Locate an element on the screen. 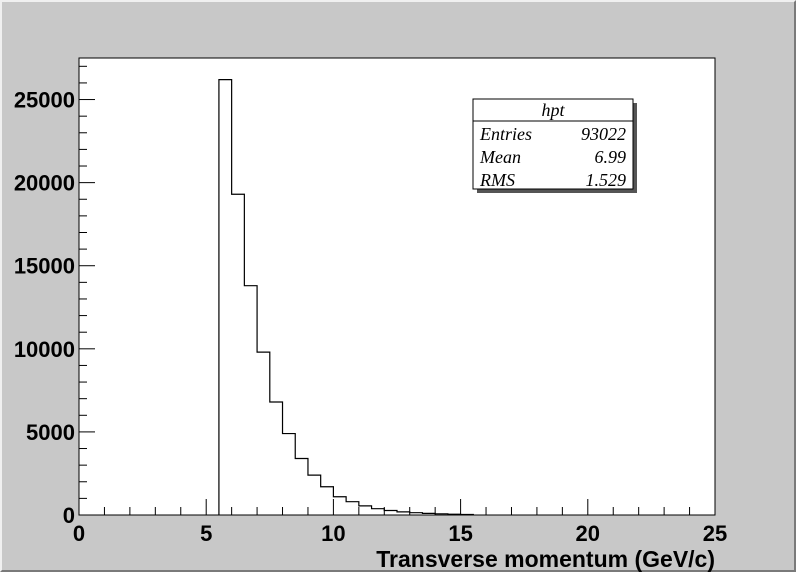  x-tick-label: 25 is located at coordinates (715, 533).